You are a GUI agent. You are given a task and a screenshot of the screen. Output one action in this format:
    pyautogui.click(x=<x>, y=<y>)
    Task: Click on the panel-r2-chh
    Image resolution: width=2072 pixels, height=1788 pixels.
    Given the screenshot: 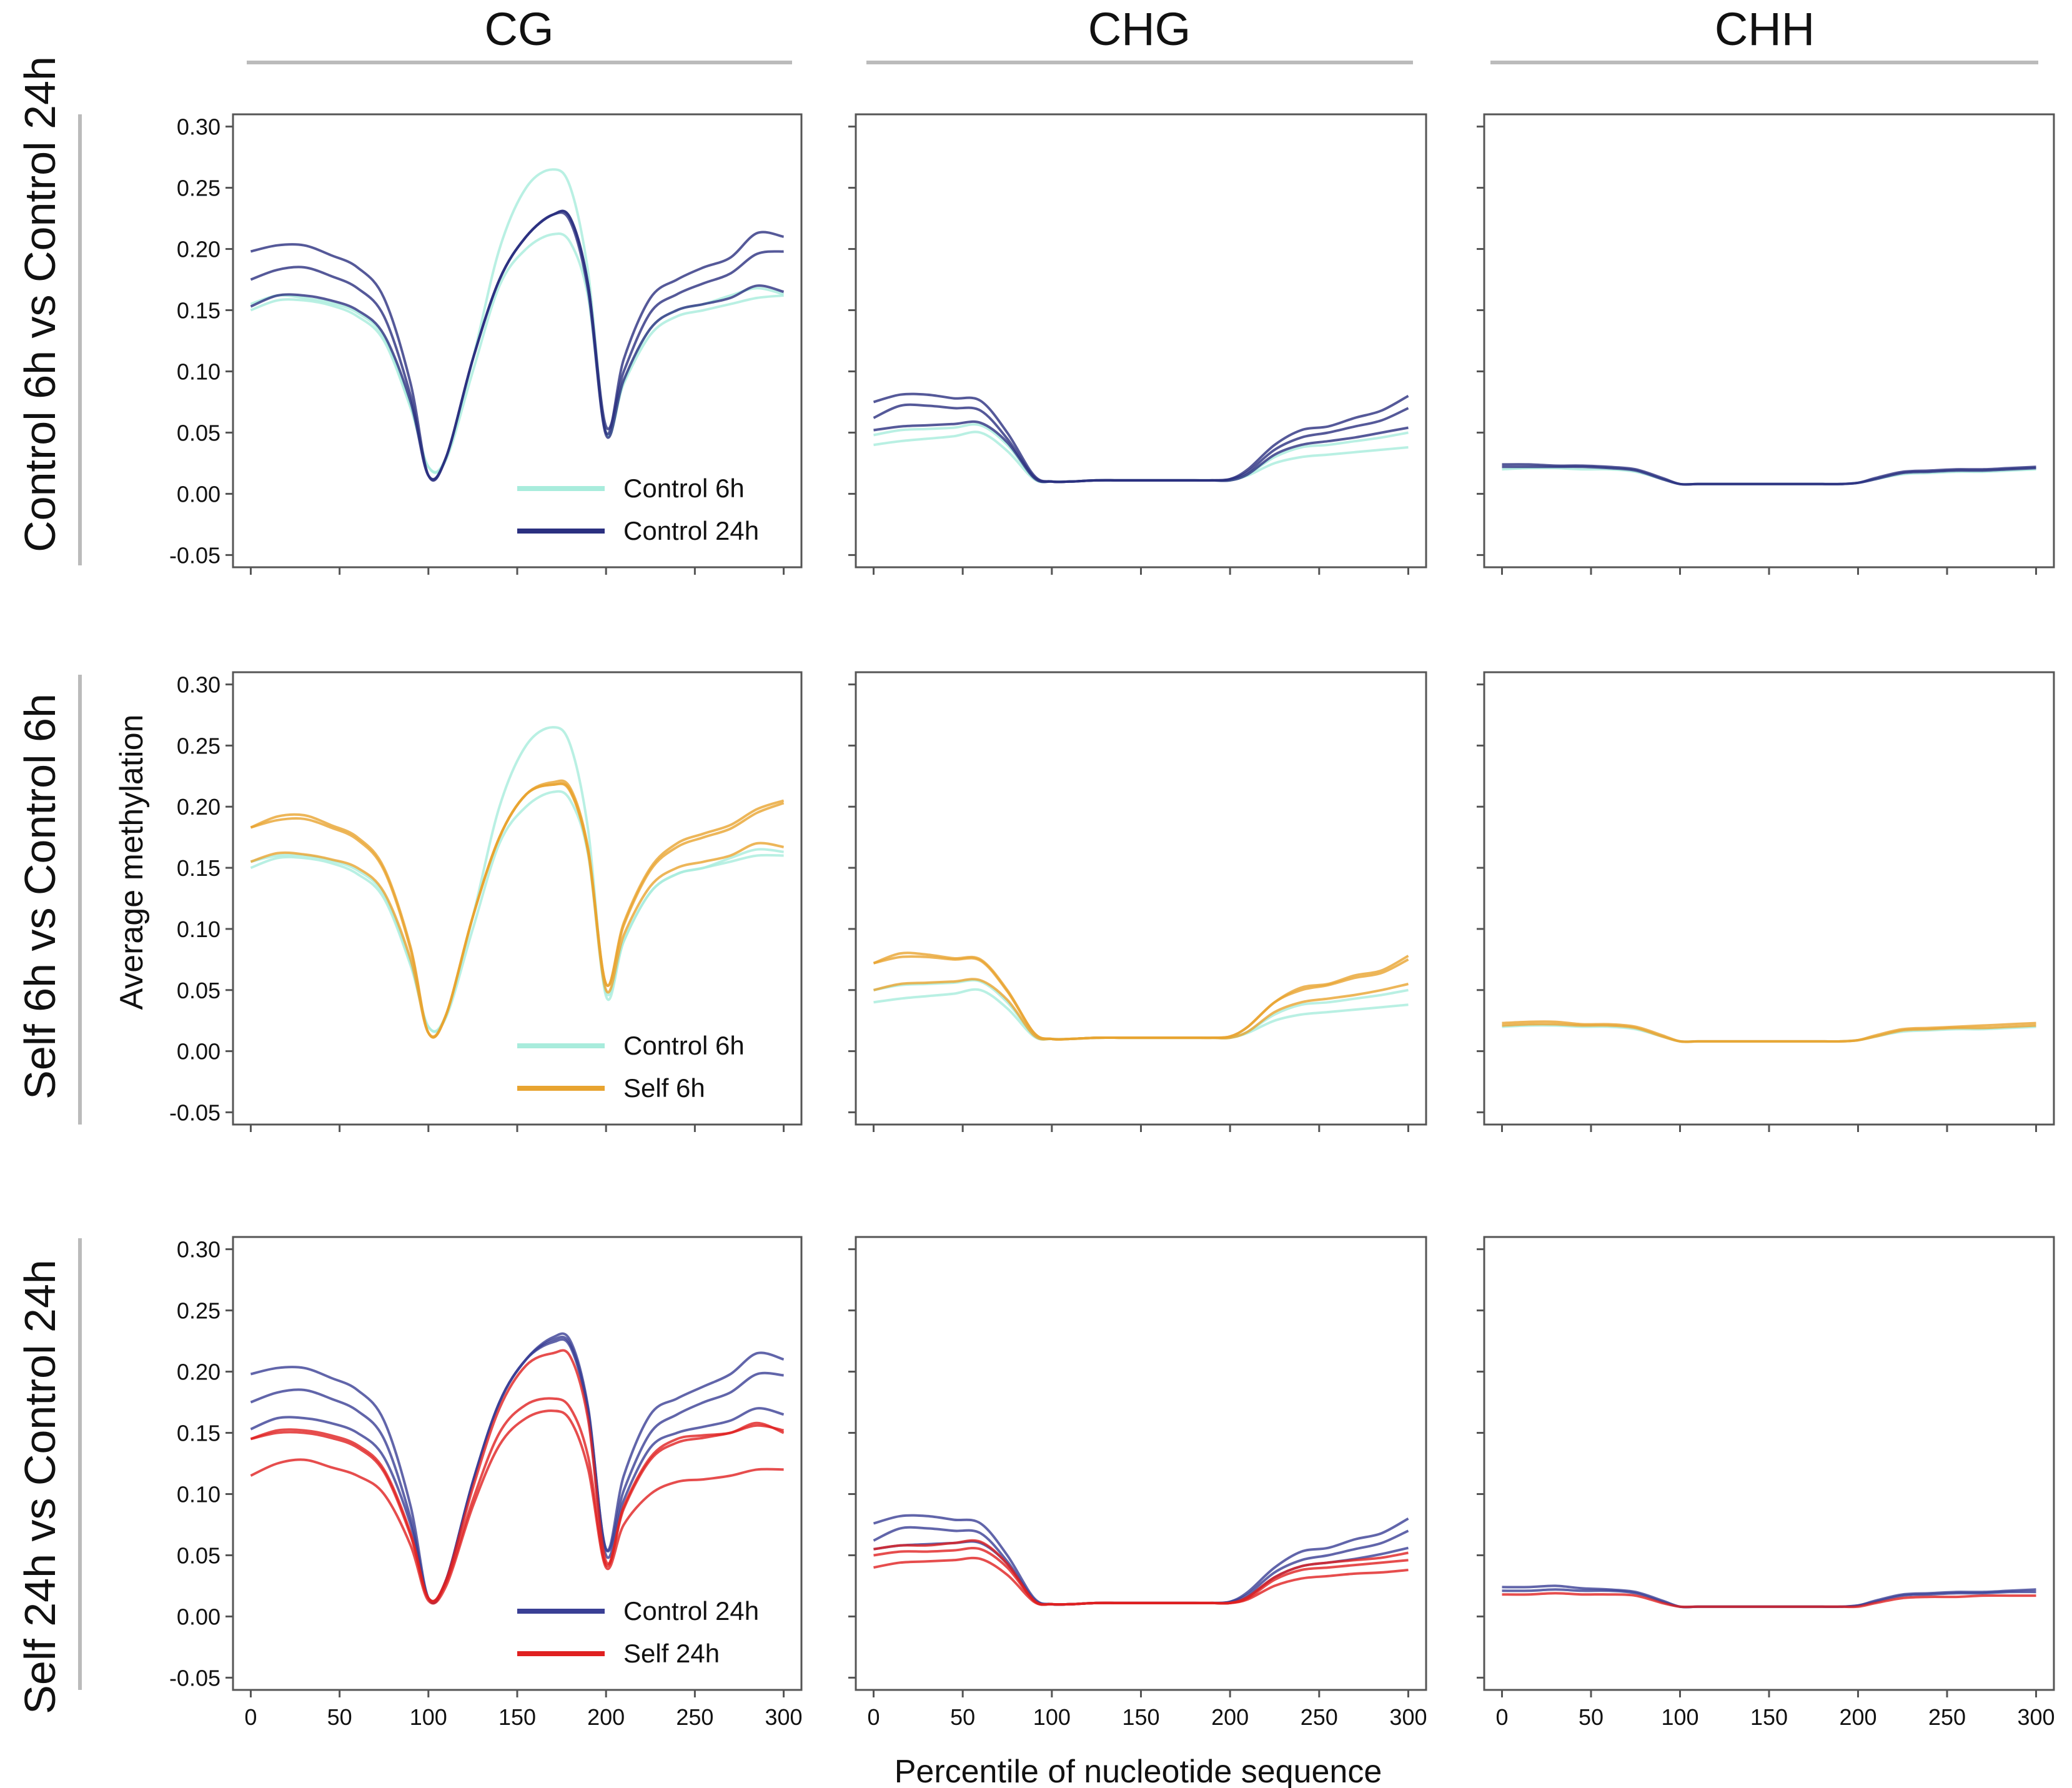 What is the action you would take?
    pyautogui.click(x=1766, y=901)
    